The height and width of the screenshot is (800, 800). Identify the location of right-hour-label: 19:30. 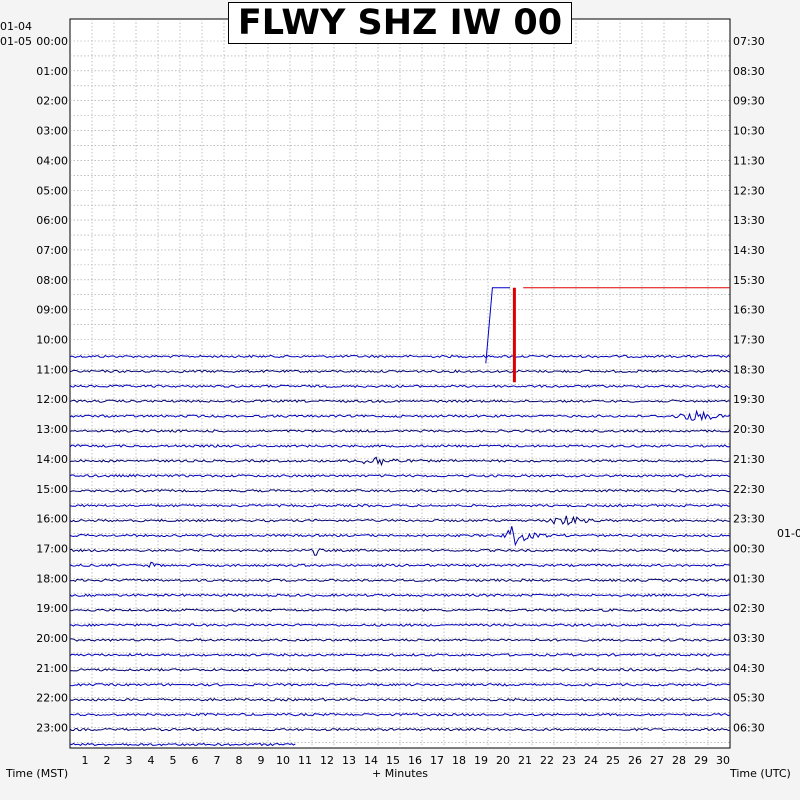
(749, 399).